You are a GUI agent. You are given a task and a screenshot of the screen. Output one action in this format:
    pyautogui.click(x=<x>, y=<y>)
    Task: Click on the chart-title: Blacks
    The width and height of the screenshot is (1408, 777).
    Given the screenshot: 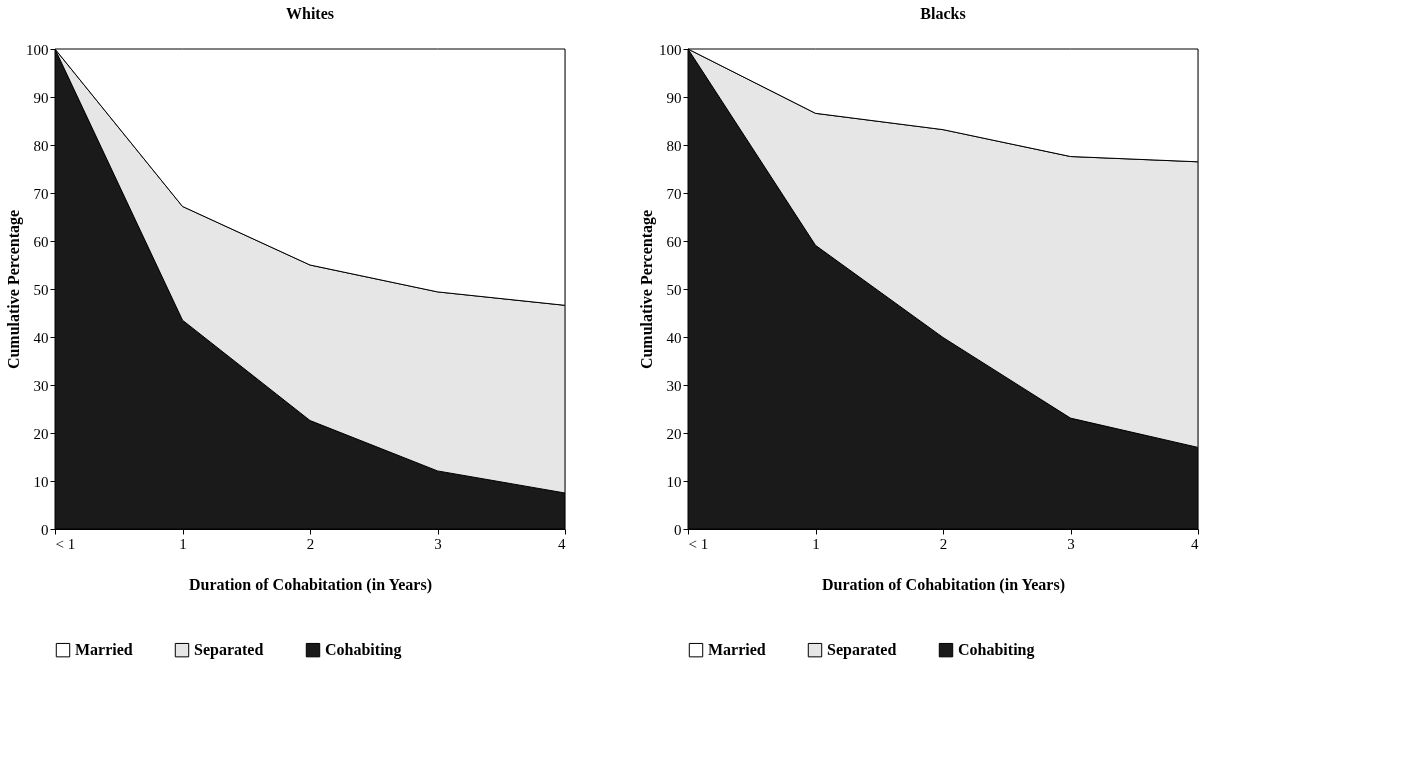 What is the action you would take?
    pyautogui.click(x=943, y=13)
    